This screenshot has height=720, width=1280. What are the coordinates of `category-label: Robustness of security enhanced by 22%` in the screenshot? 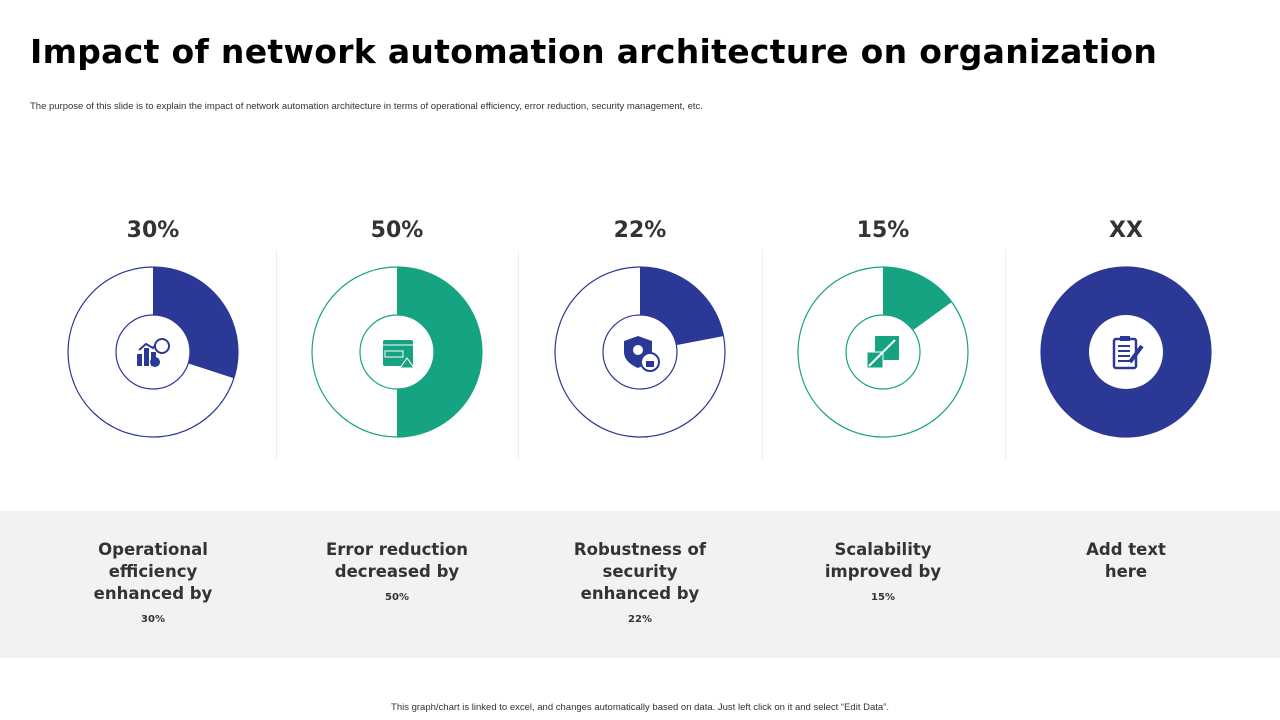 It's located at (640, 585).